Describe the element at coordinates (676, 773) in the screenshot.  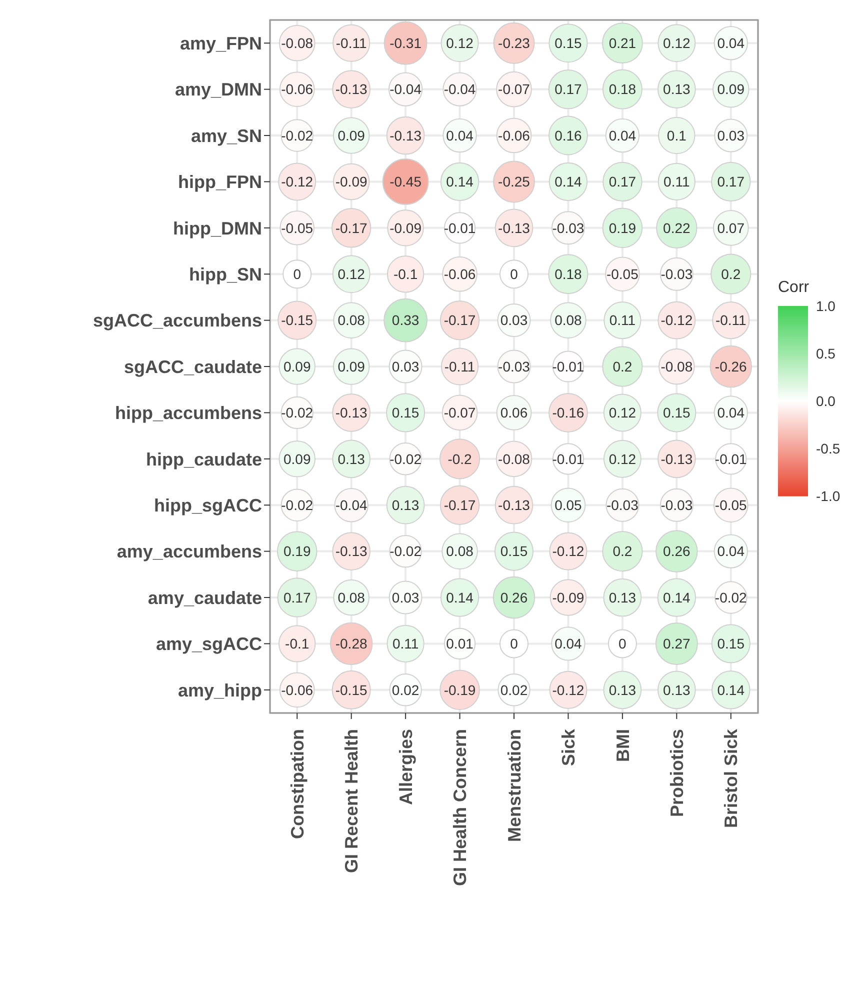
I see `x-tick-label: Probiotics` at that location.